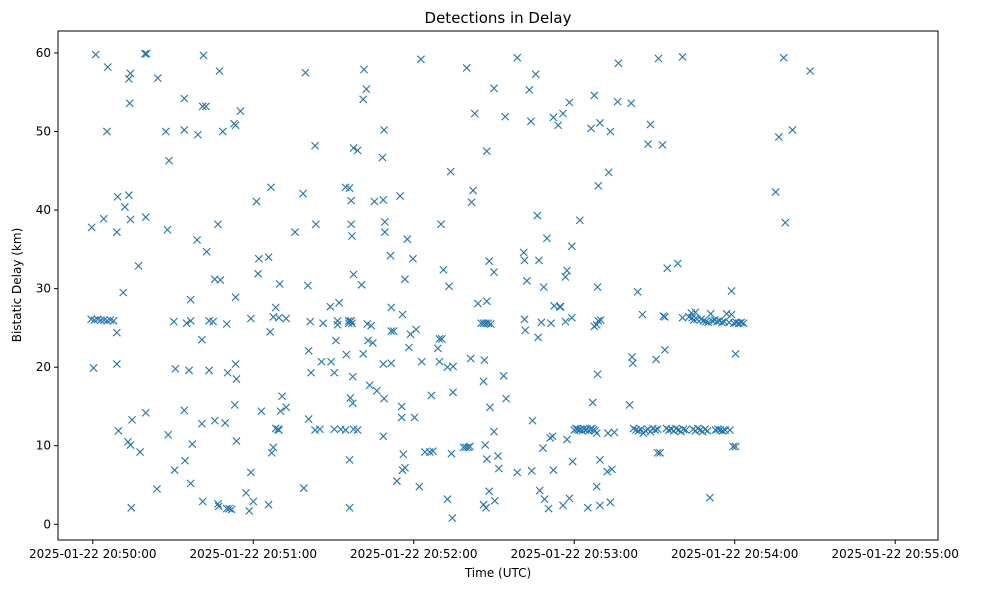 Image resolution: width=985 pixels, height=594 pixels. I want to click on y-tick-label: 40, so click(43, 210).